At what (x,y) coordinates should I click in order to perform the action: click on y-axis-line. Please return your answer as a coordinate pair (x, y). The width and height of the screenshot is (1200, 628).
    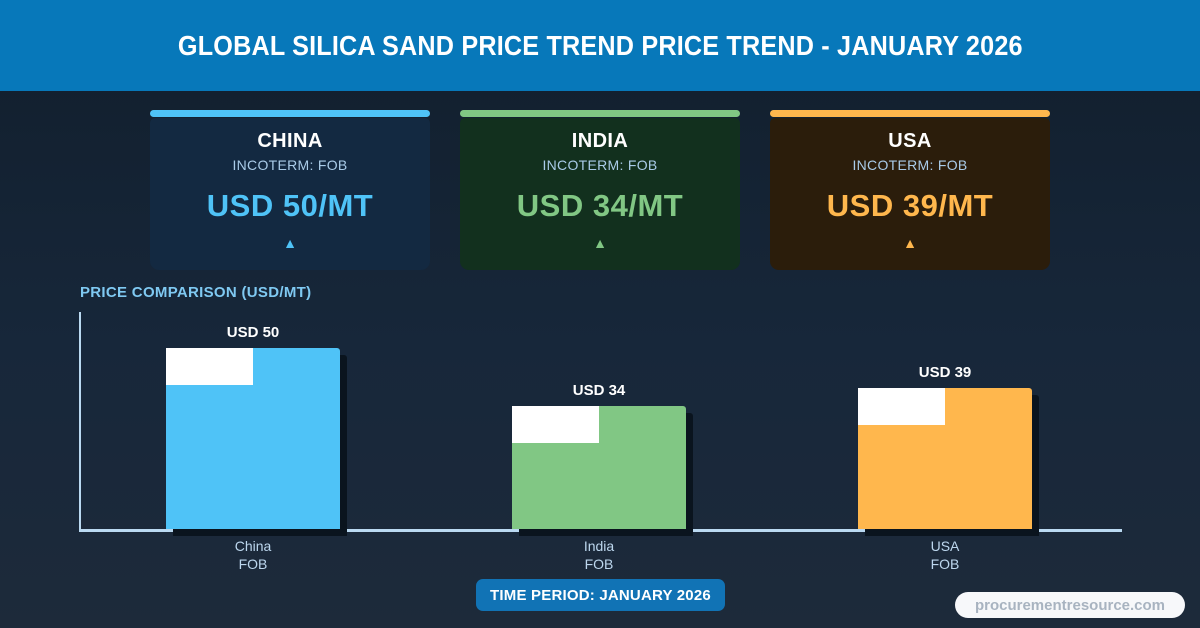
    Looking at the image, I should click on (80, 422).